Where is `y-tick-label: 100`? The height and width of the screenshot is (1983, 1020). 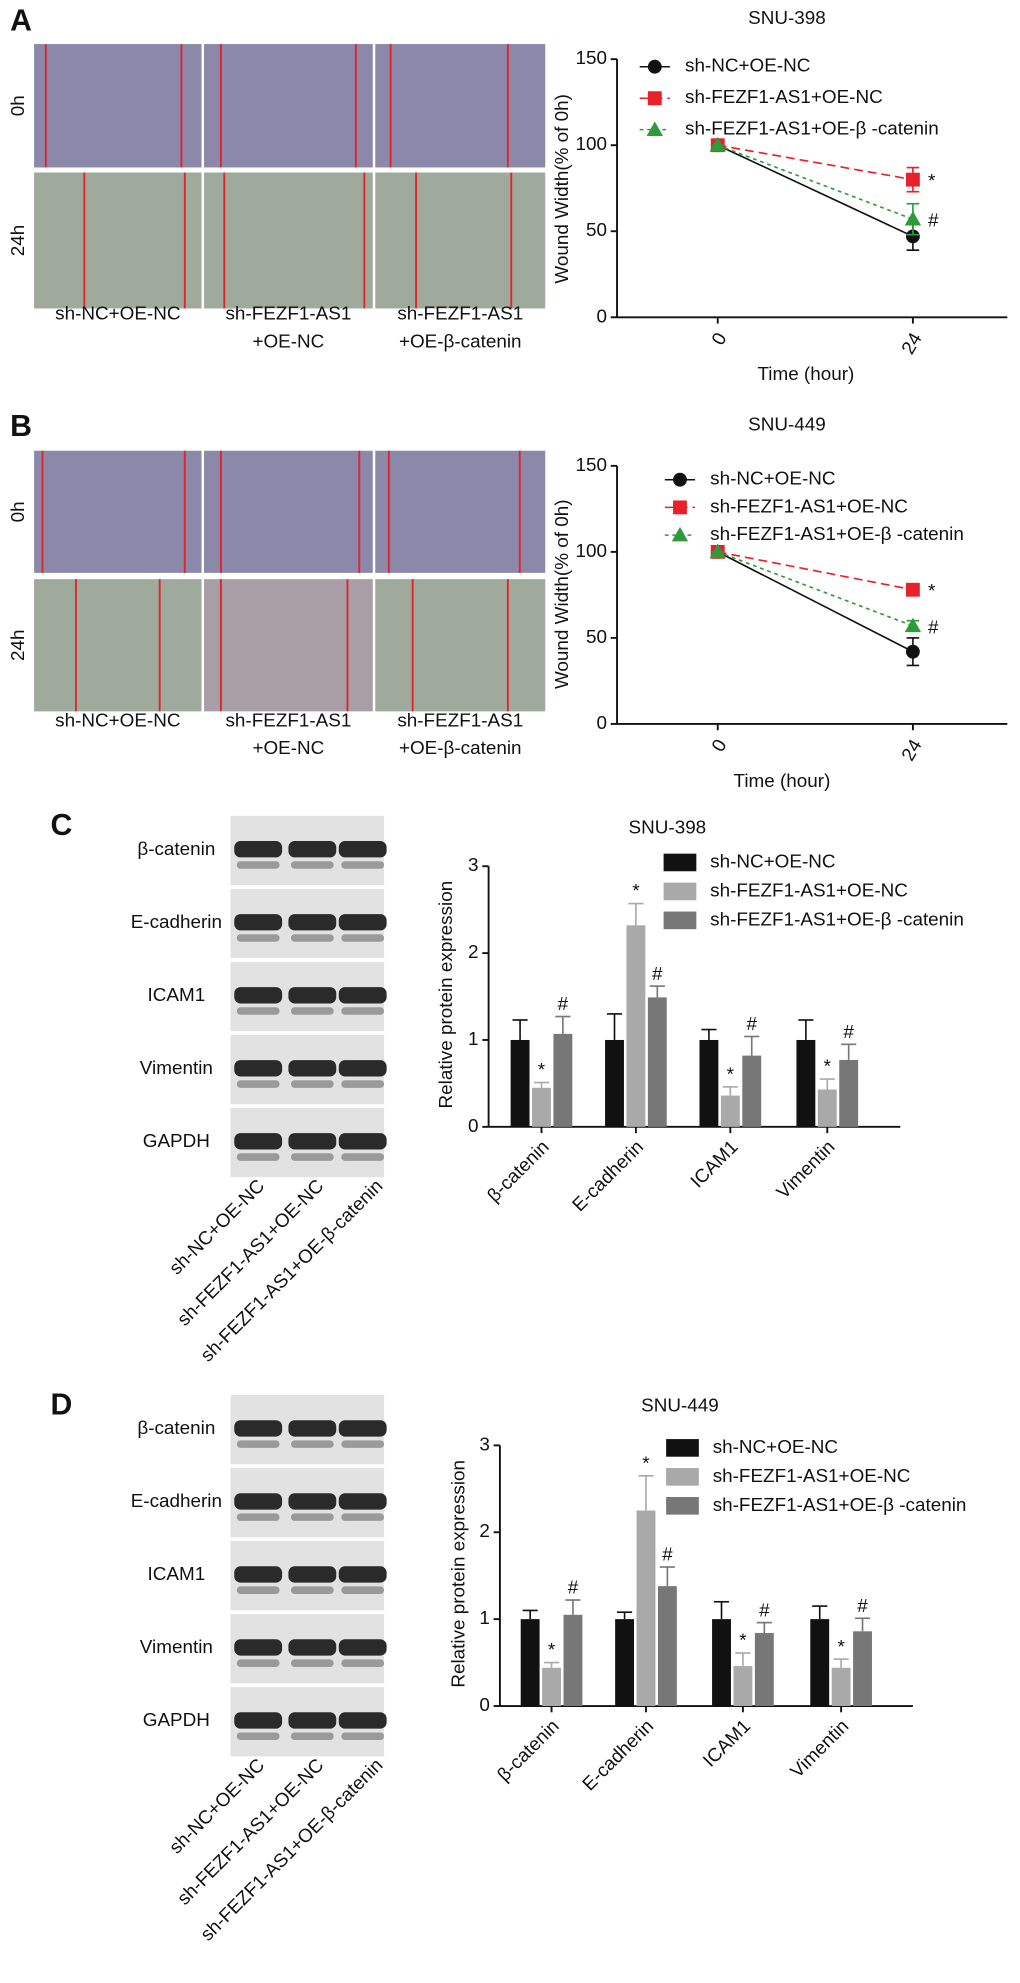
y-tick-label: 100 is located at coordinates (591, 144).